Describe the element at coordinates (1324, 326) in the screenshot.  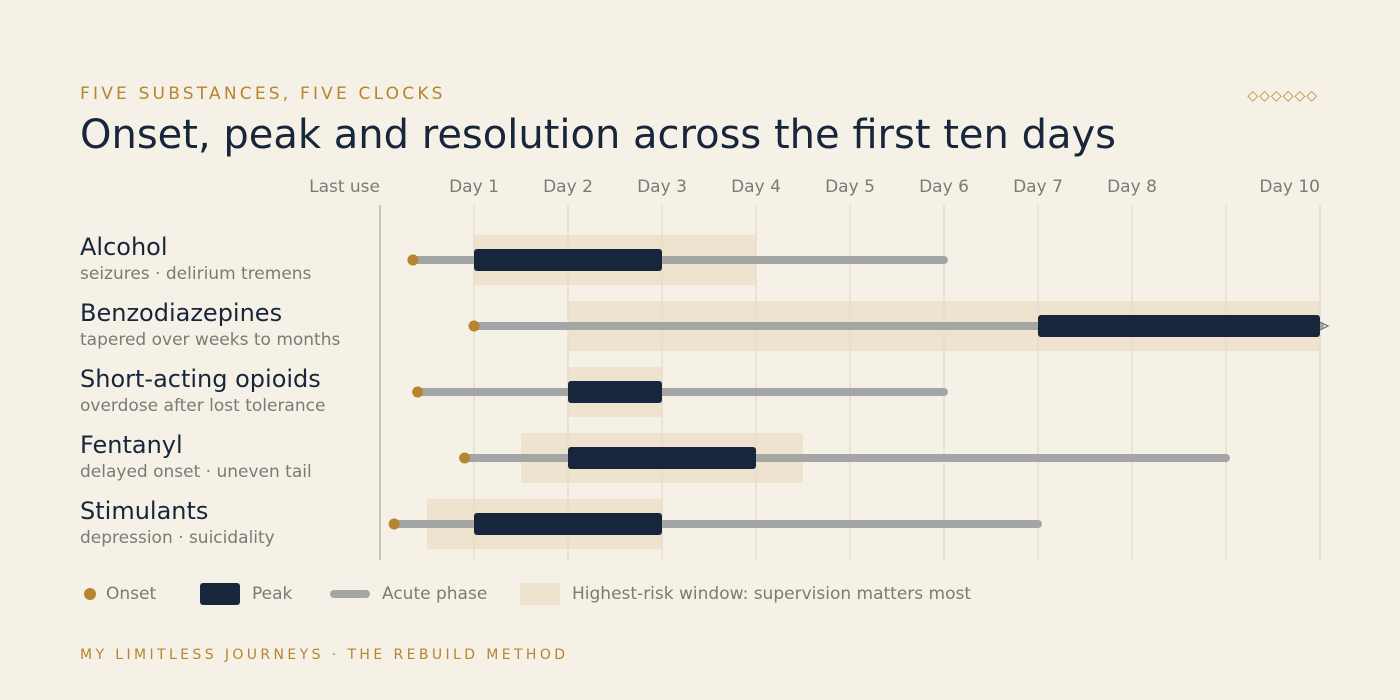
I see `ongoing-arrow` at that location.